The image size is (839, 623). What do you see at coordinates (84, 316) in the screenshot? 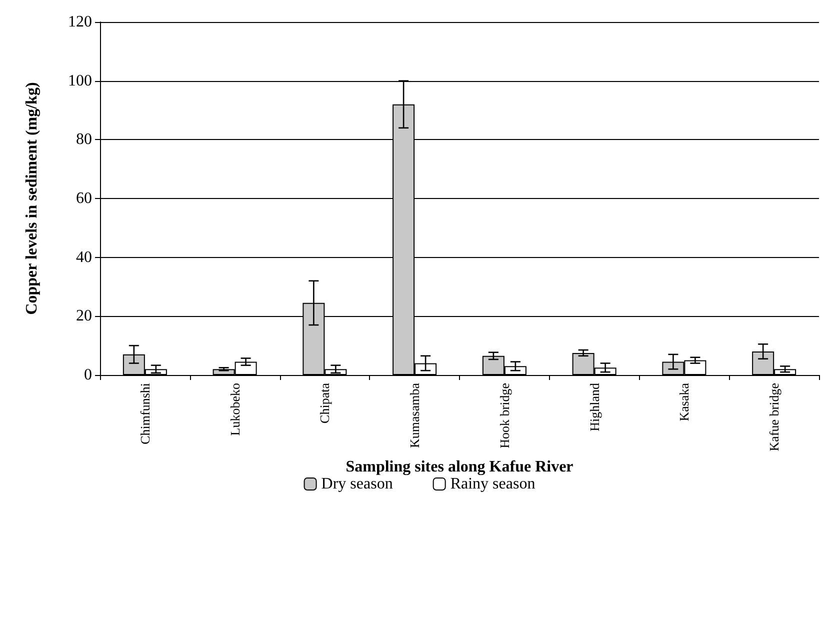
I see `y-tick-label: 20` at bounding box center [84, 316].